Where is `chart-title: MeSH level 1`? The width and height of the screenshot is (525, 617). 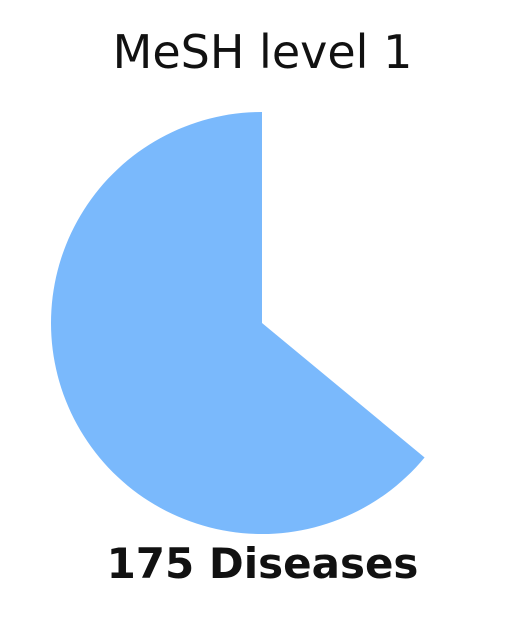
chart-title: MeSH level 1 is located at coordinates (262, 52).